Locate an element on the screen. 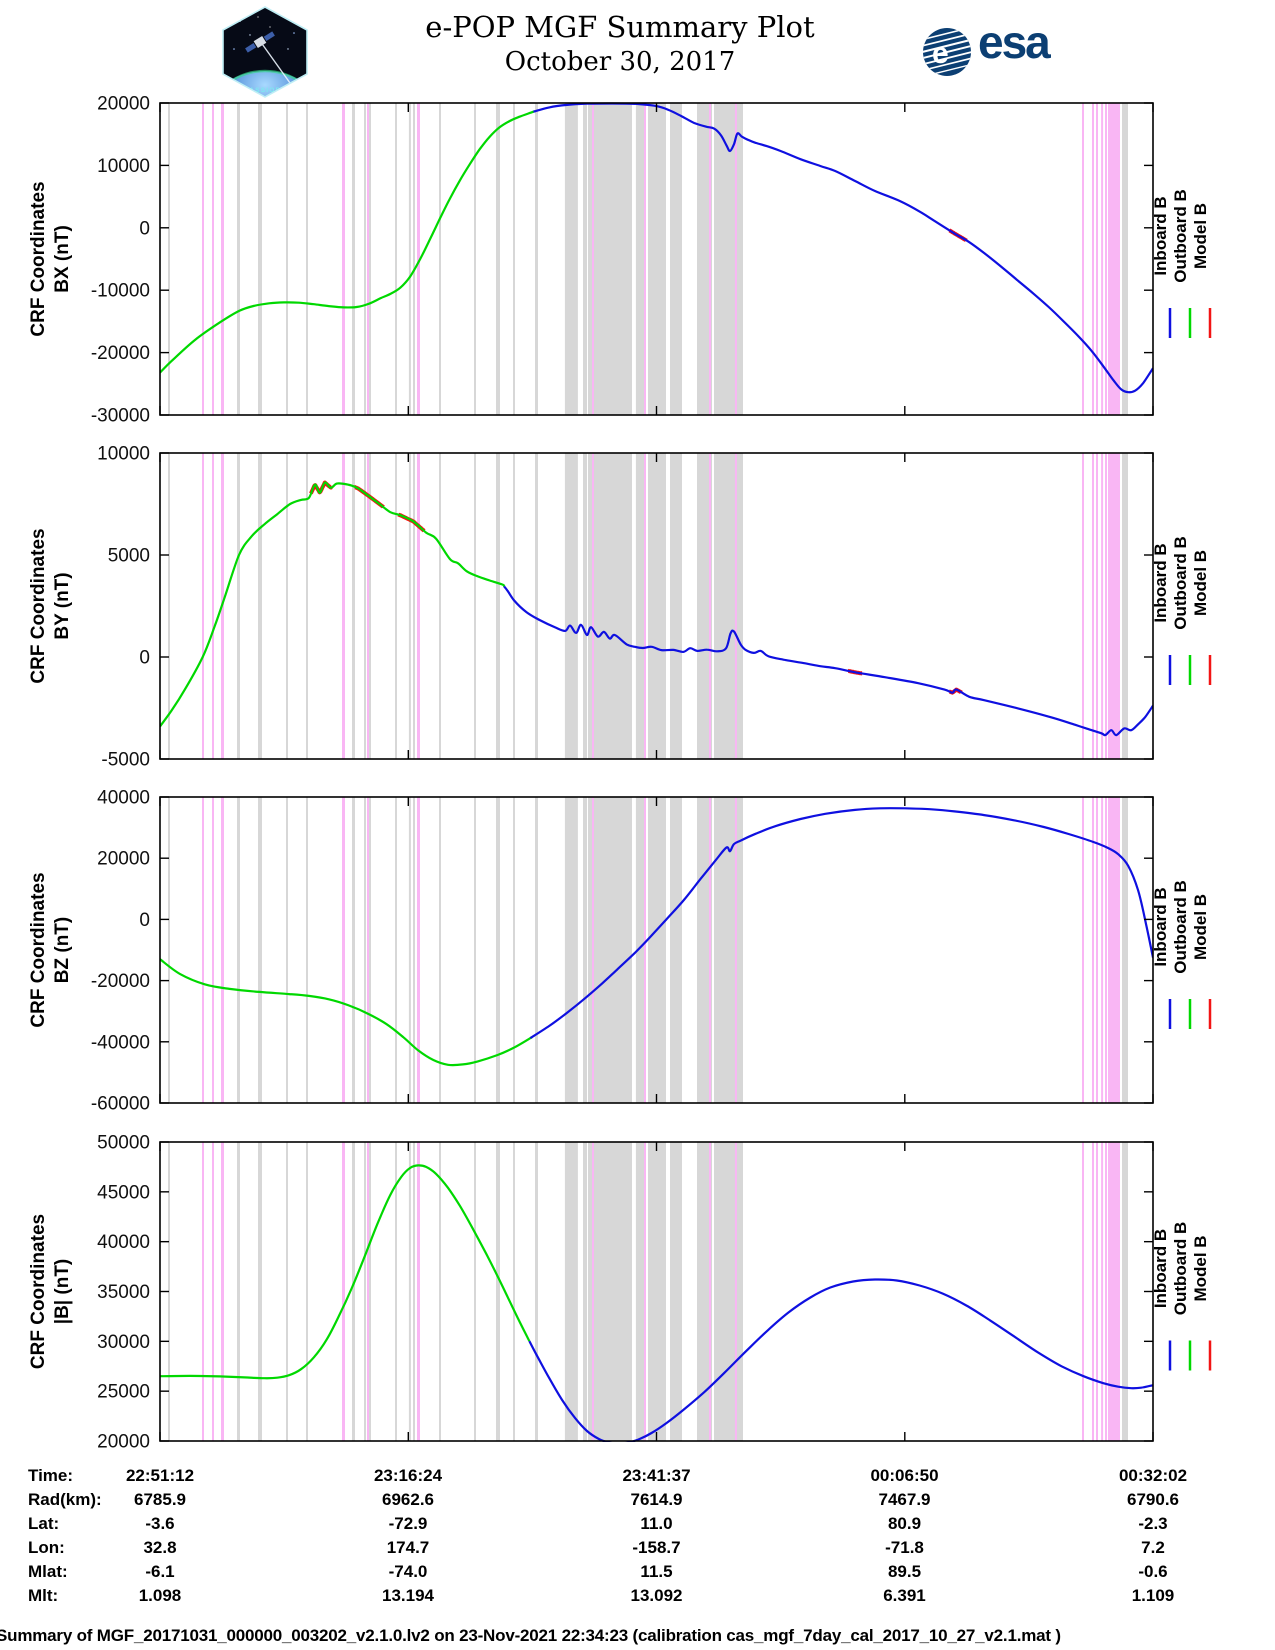 The height and width of the screenshot is (1650, 1275). cassiope-mission-patch: CASSIOPE is located at coordinates (265, 52).